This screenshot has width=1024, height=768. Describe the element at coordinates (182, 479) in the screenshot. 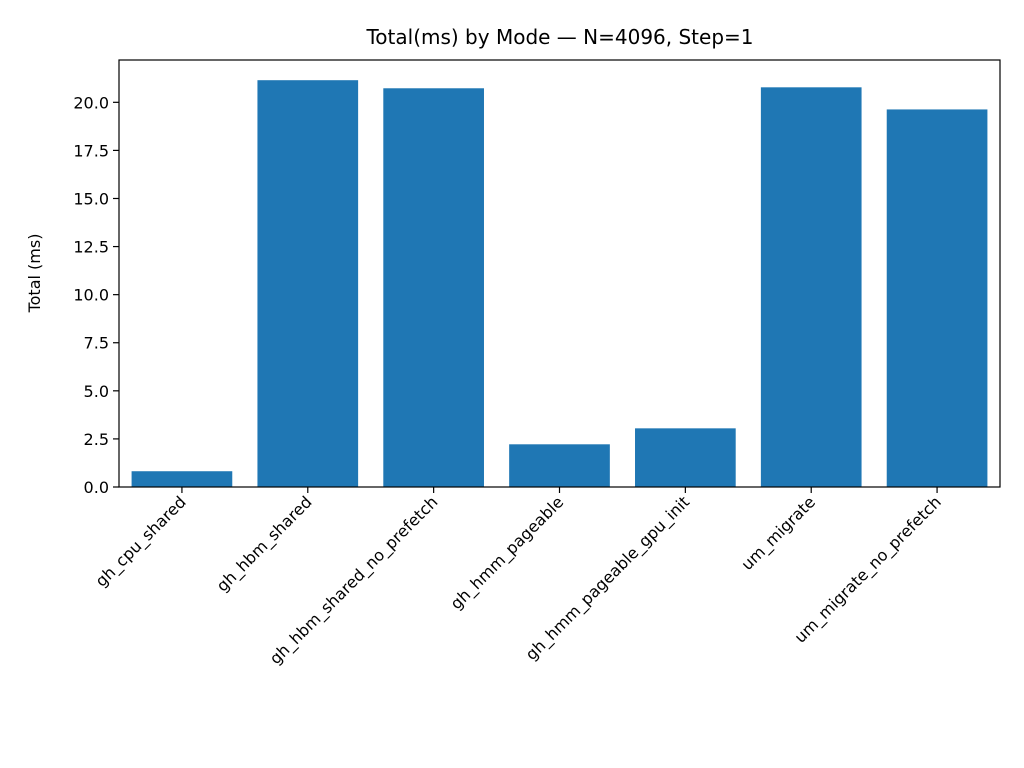

I see `bar-gh_cpu_shared` at that location.